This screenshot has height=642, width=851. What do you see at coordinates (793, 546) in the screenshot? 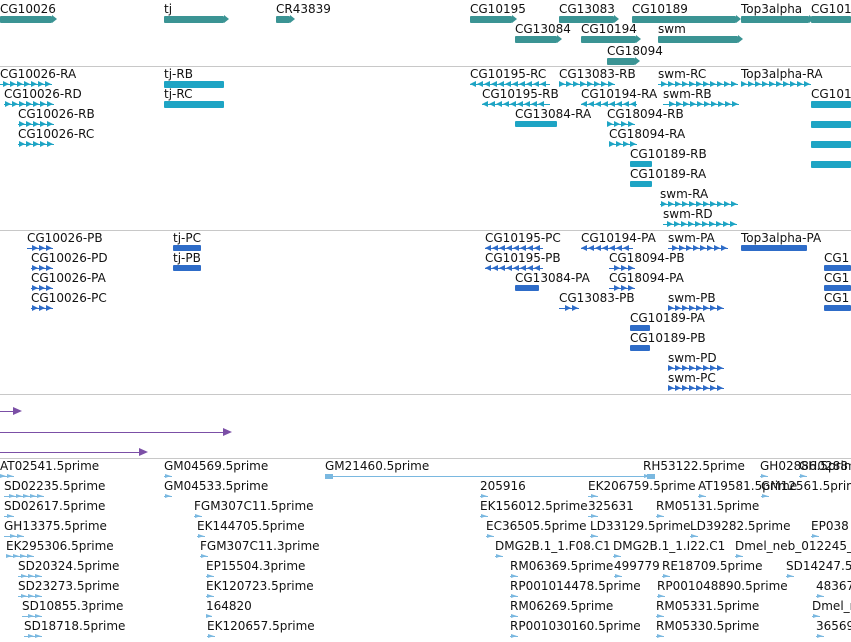
I see `feature-label: Dmel_neb_012245_` at bounding box center [793, 546].